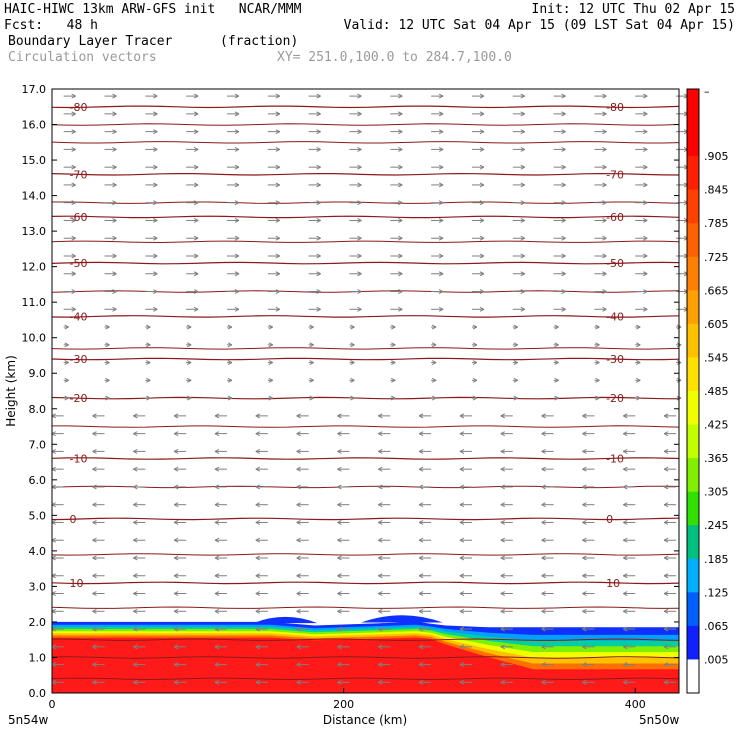 This screenshot has height=740, width=740. Describe the element at coordinates (78, 459) in the screenshot. I see `contour-label: -10` at that location.